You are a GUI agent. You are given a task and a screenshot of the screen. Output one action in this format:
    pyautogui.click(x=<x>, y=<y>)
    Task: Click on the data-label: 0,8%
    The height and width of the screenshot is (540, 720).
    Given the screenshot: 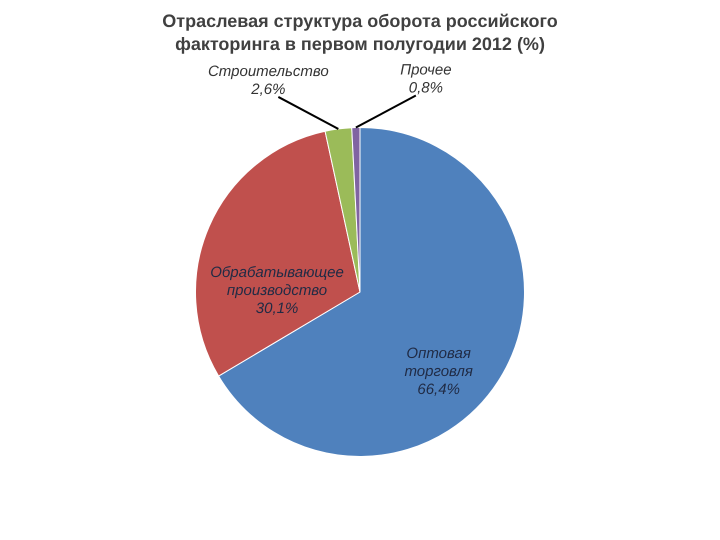 What is the action you would take?
    pyautogui.click(x=425, y=88)
    